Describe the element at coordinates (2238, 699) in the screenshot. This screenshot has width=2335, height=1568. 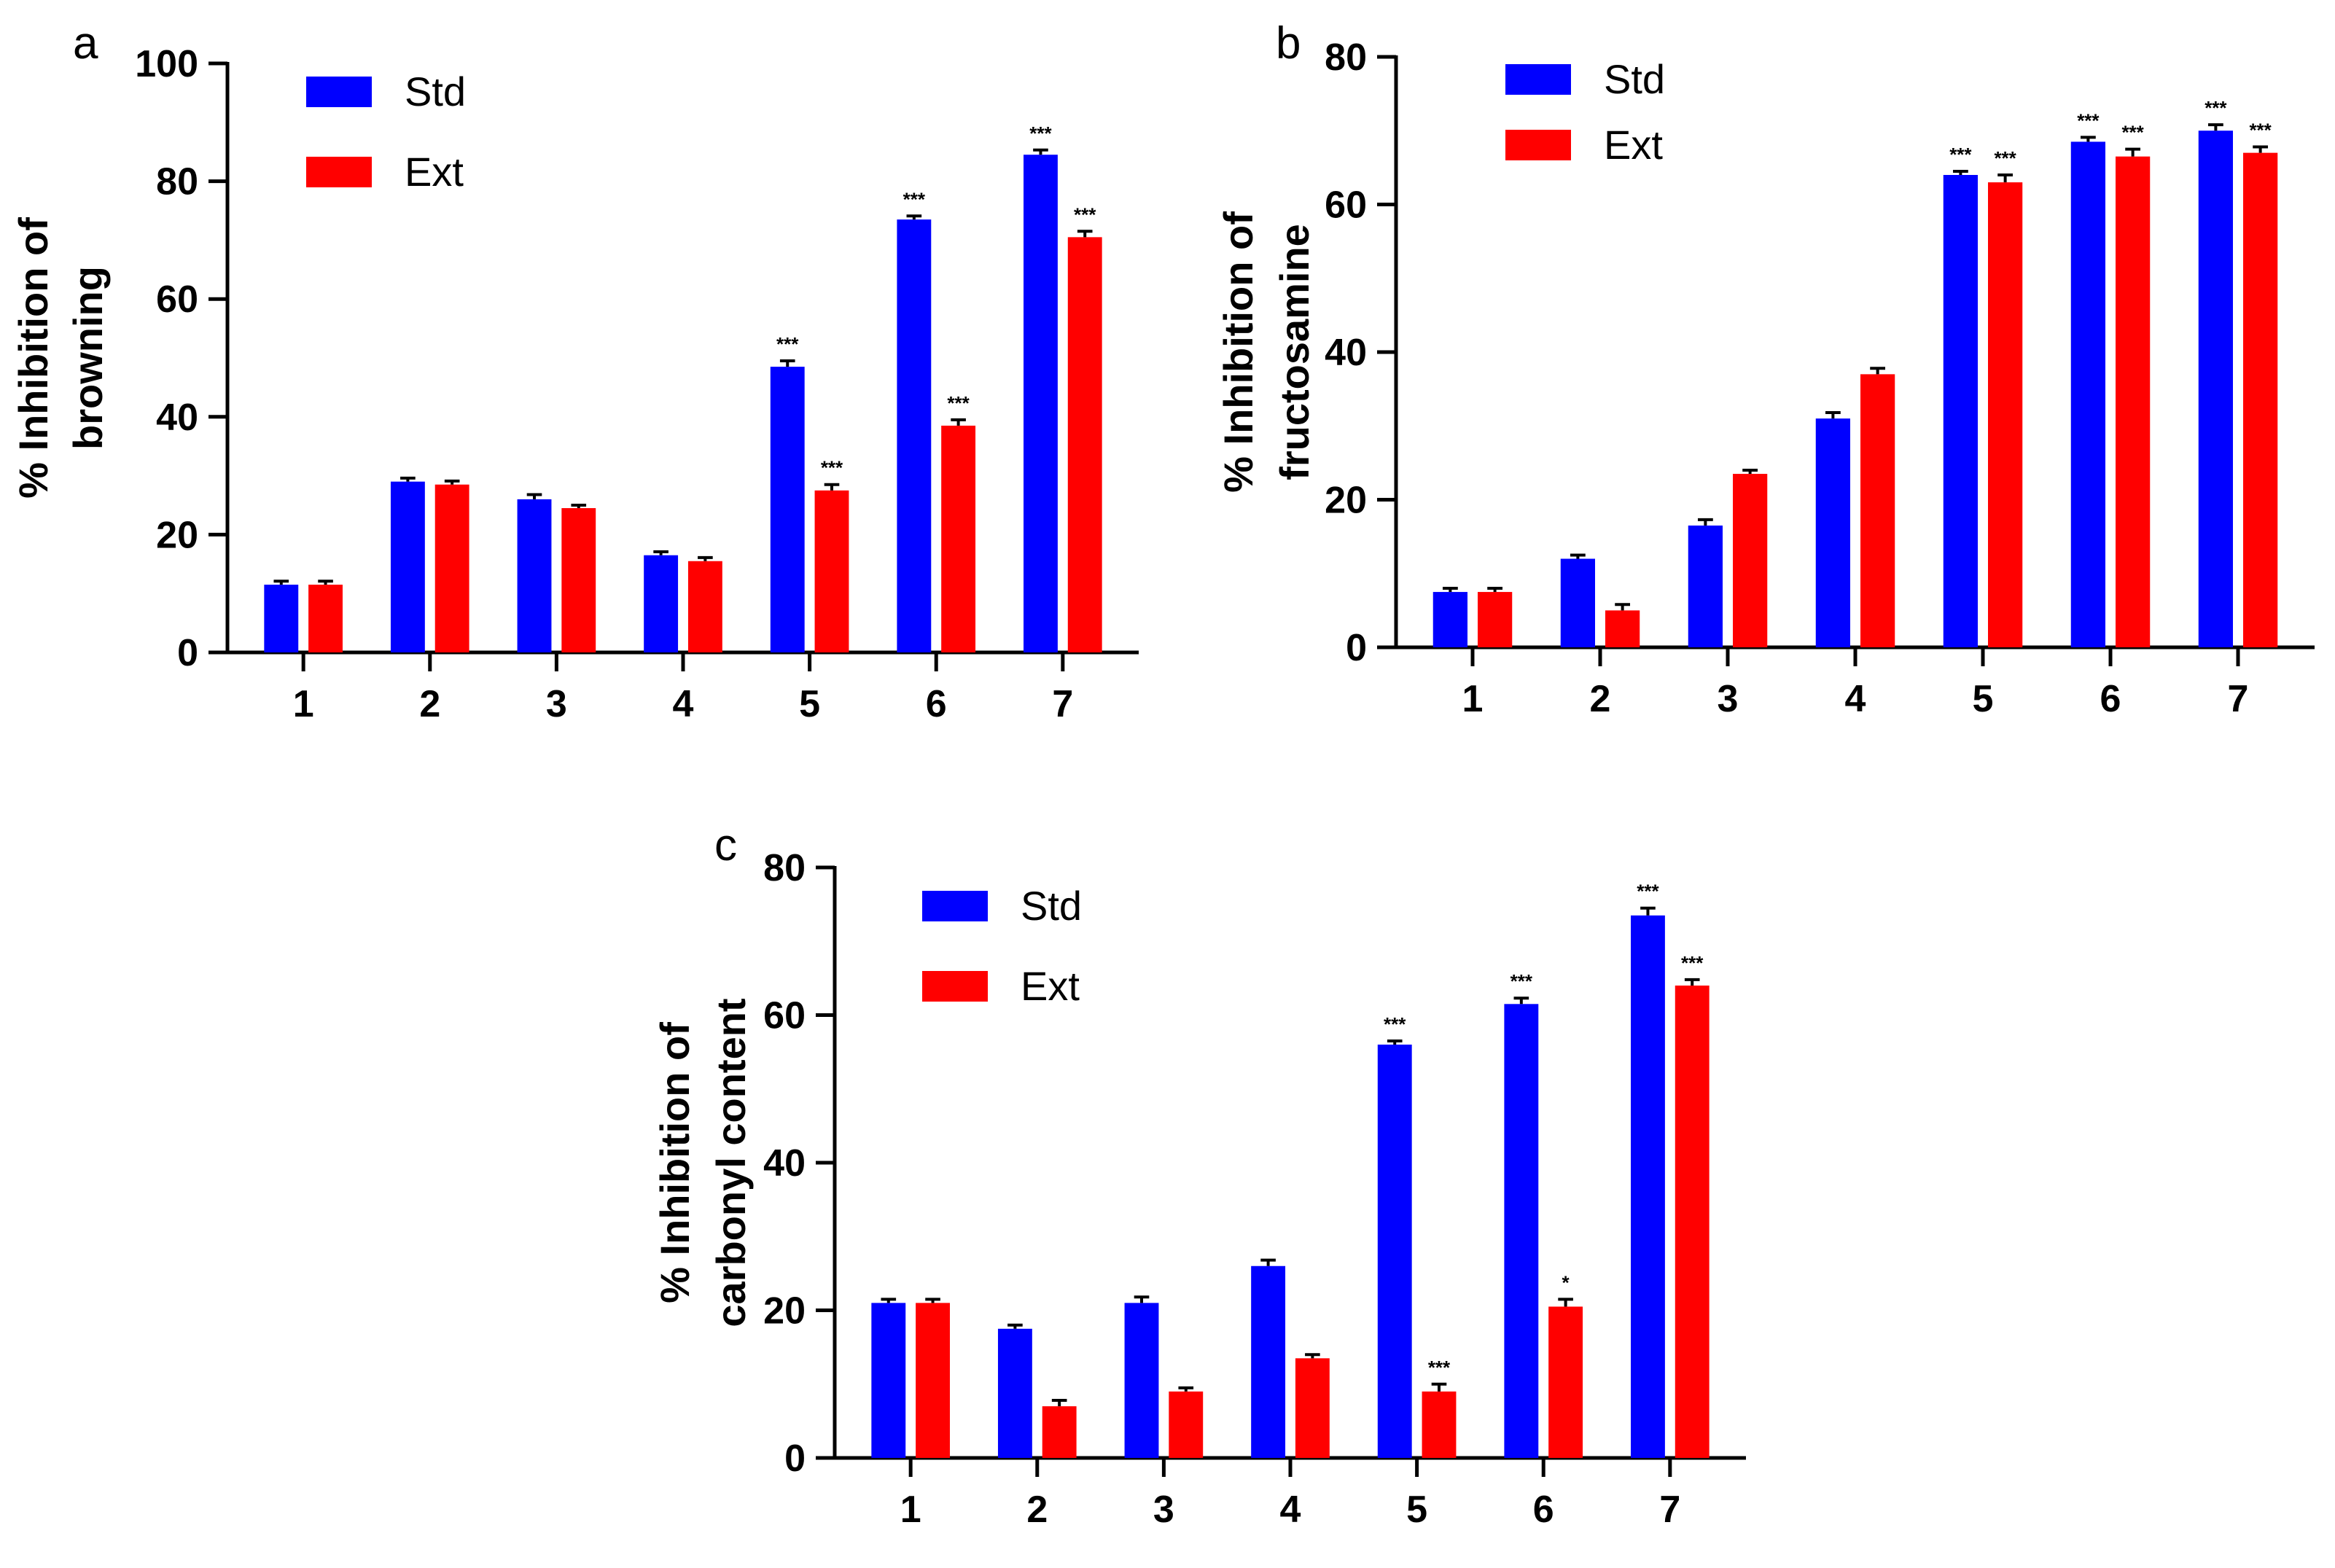
I see `x-tick-label: 7` at that location.